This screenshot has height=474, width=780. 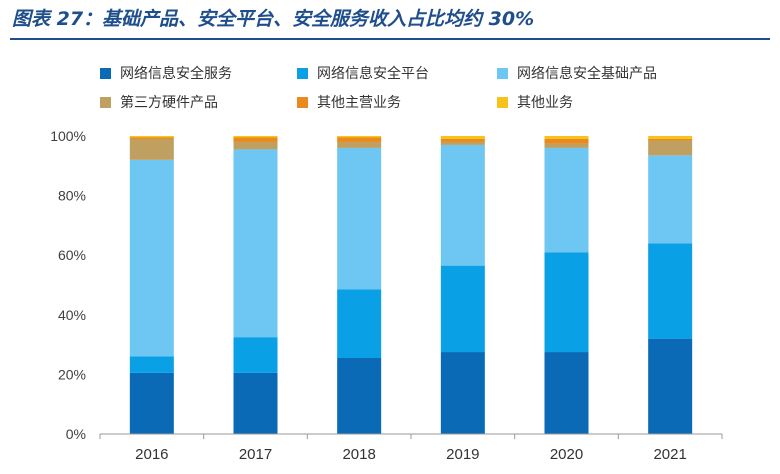 I want to click on legend-label: 网络信息安全基础产品, so click(x=587, y=73).